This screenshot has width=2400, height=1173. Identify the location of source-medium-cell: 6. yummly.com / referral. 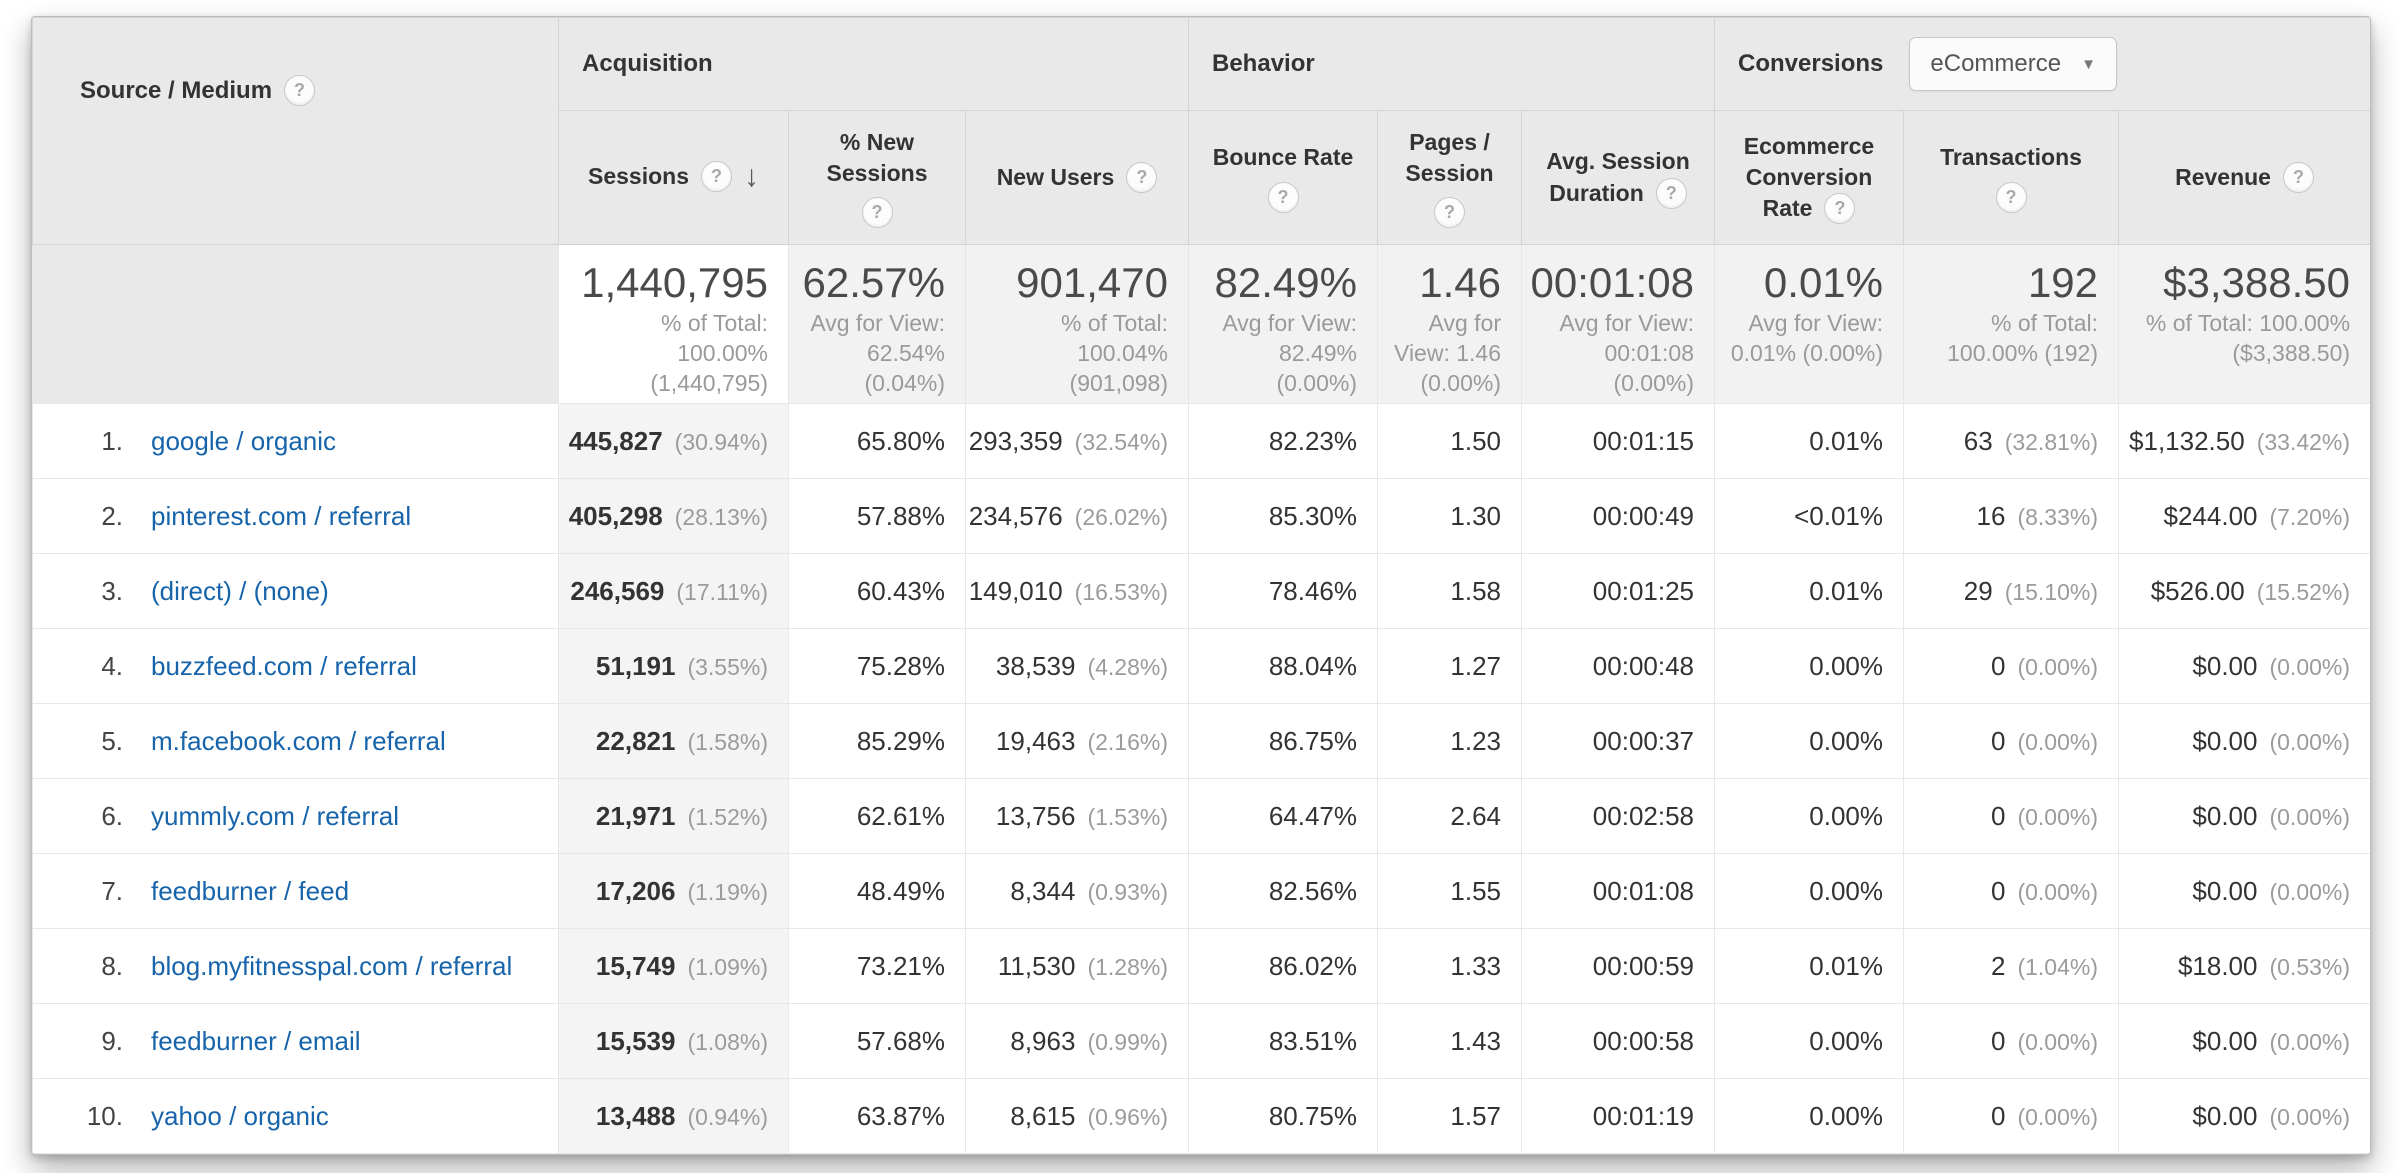
(295, 816).